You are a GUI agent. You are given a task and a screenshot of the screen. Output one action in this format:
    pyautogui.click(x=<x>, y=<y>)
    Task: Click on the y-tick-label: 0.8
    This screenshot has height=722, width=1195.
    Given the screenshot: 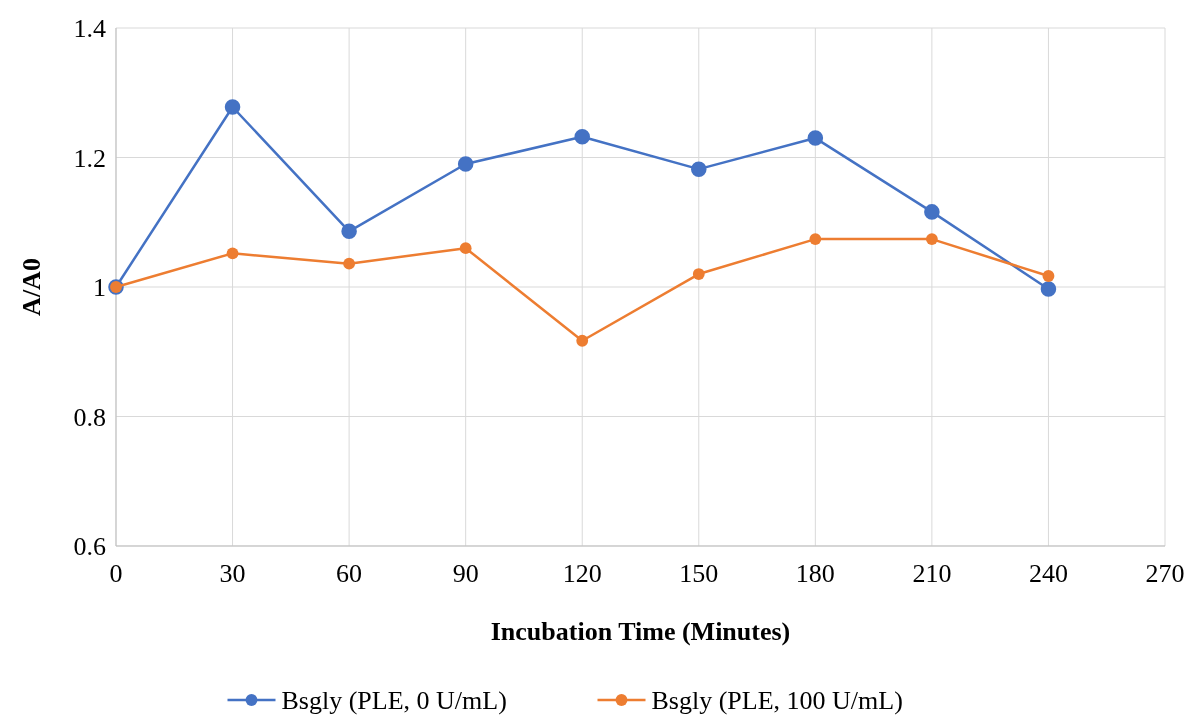 What is the action you would take?
    pyautogui.click(x=89, y=417)
    